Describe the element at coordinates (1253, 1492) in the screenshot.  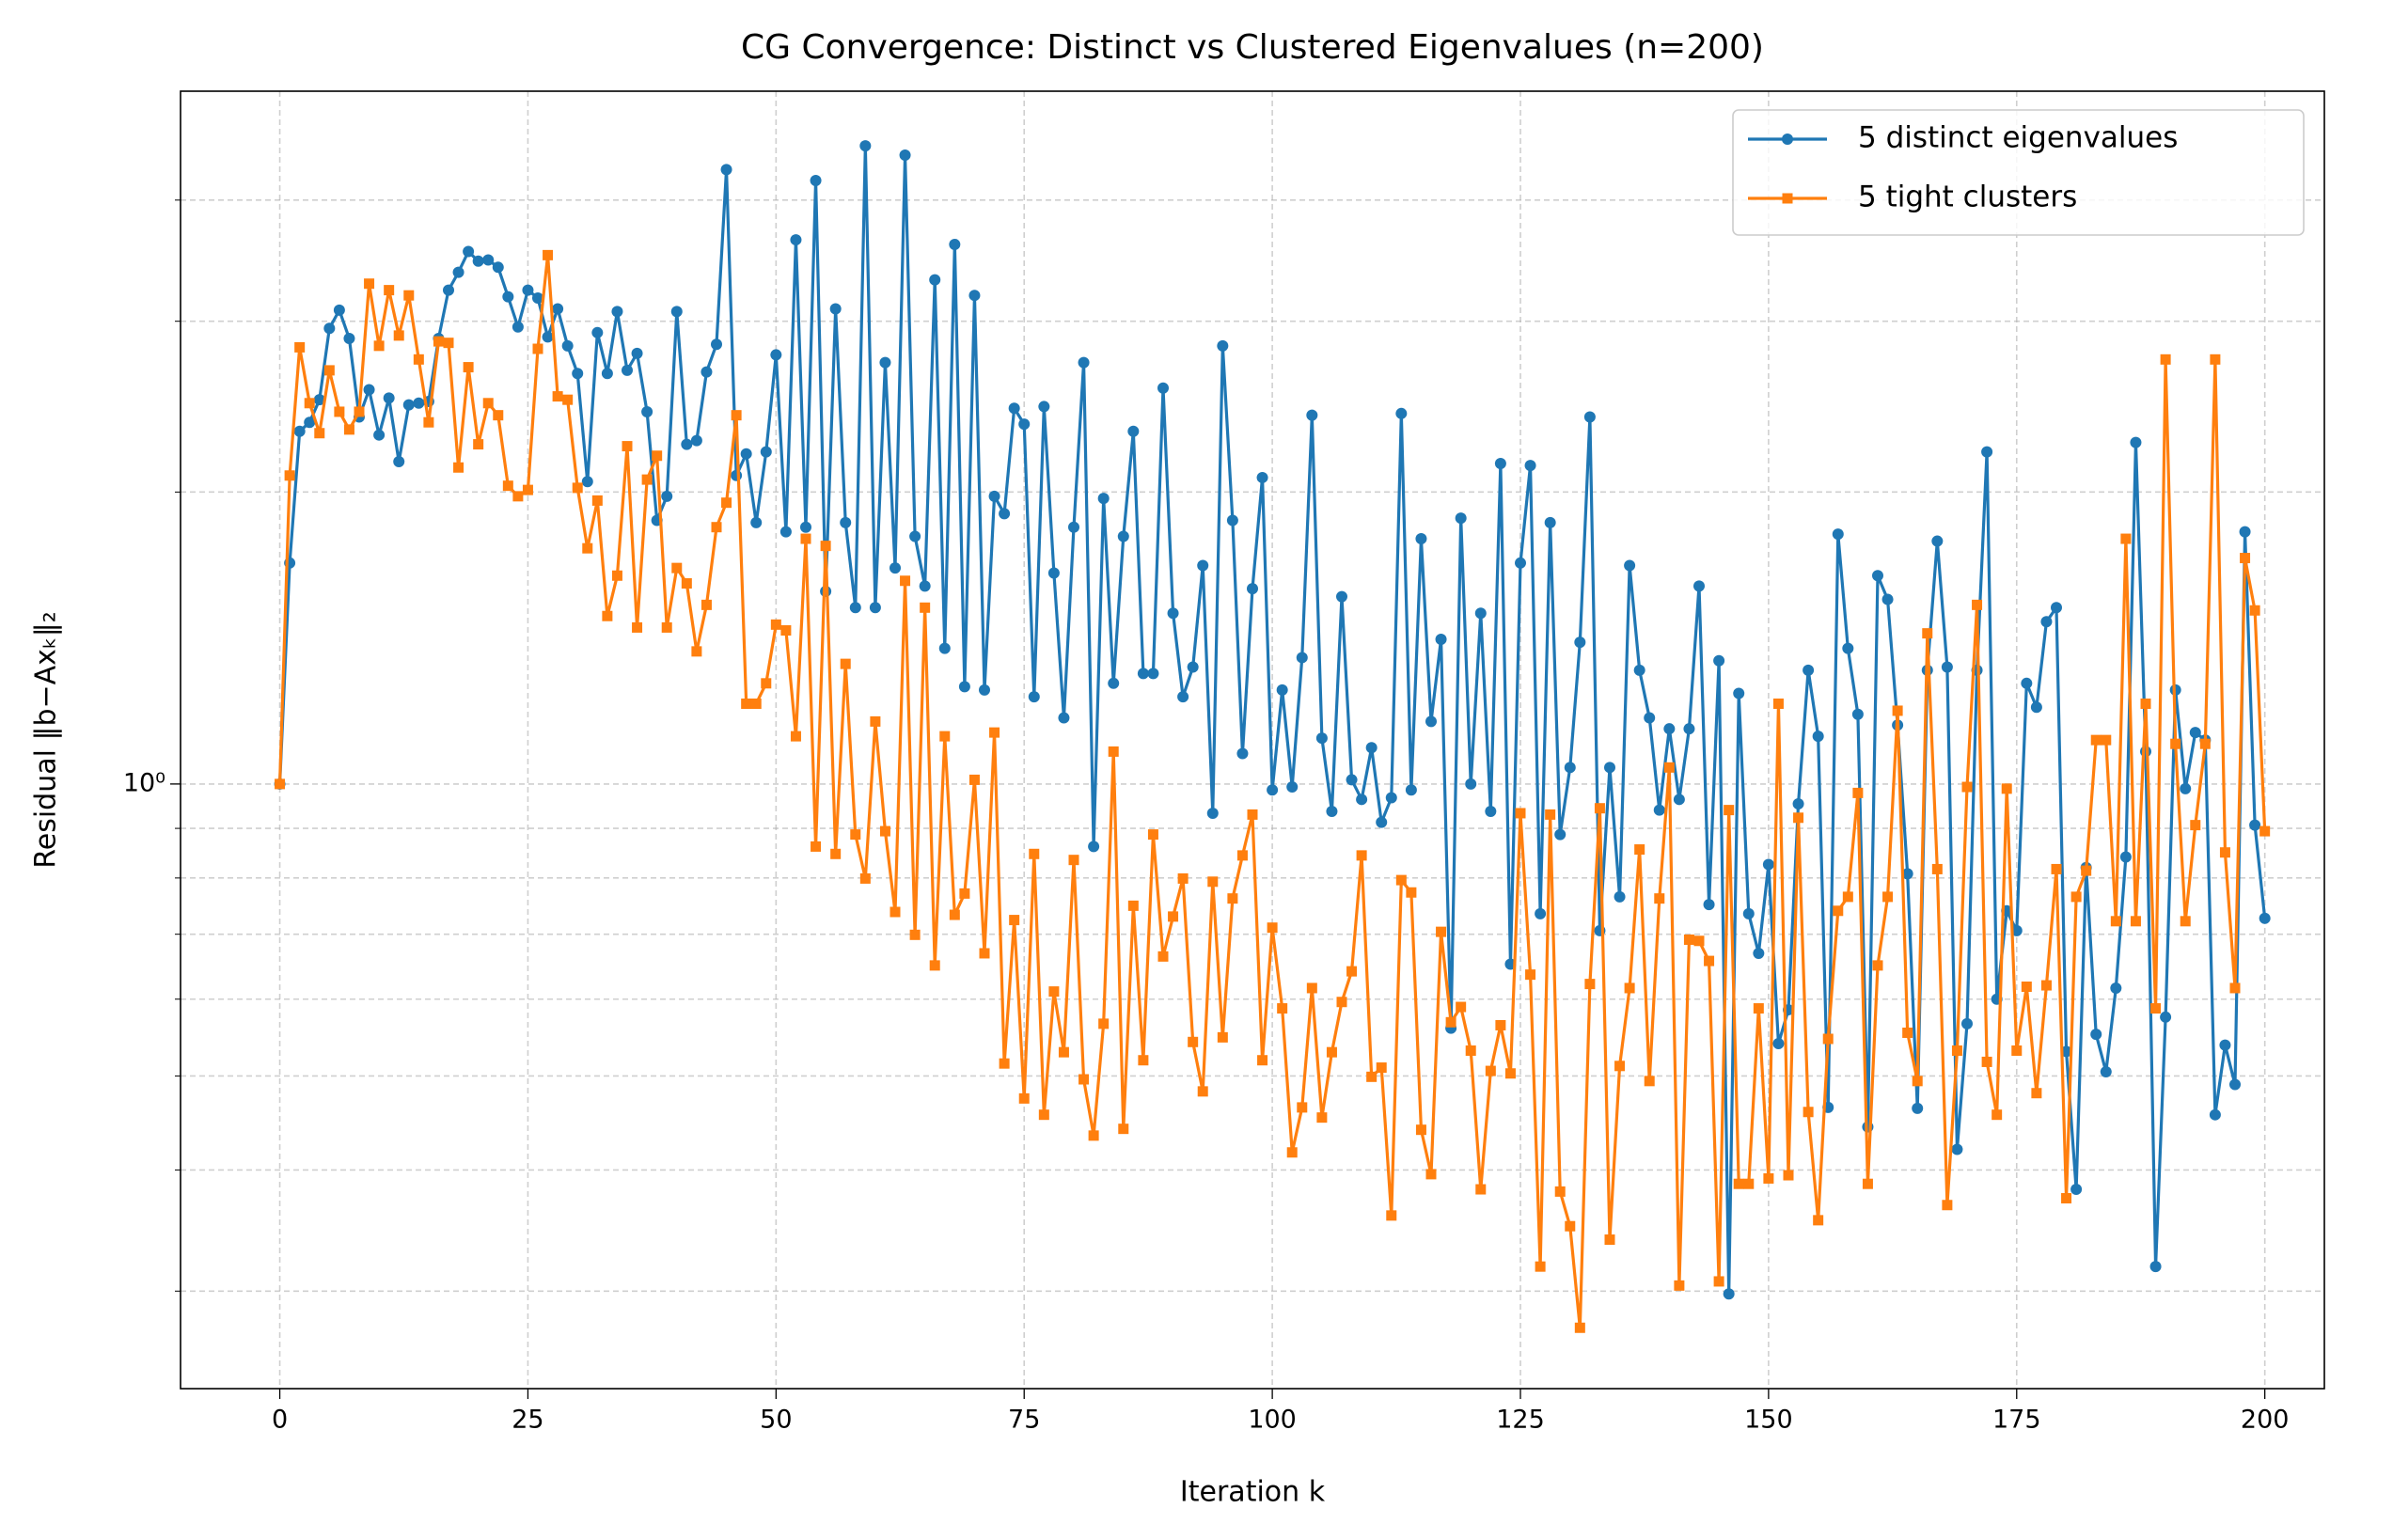
I see `x-axis-label: Iteration k` at that location.